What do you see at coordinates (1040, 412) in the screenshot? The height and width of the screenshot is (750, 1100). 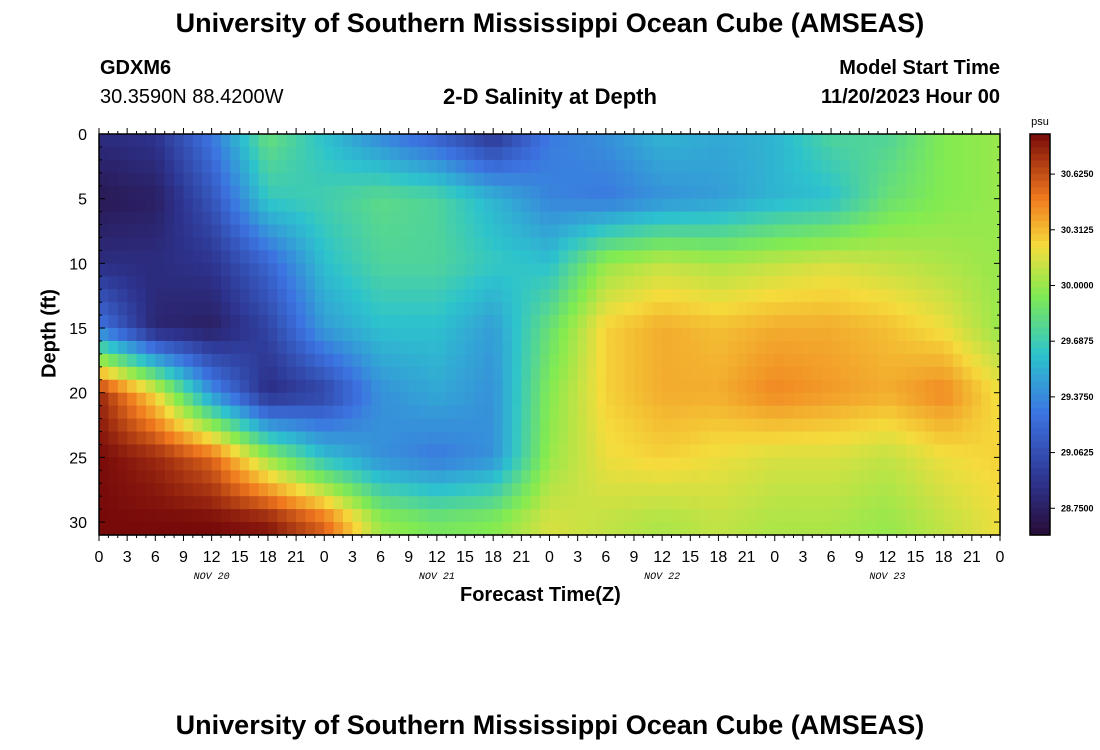 I see `colorbar-swatch` at bounding box center [1040, 412].